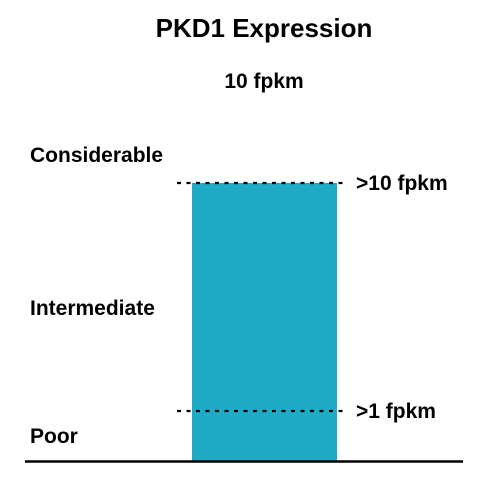 The height and width of the screenshot is (480, 480). Describe the element at coordinates (264, 28) in the screenshot. I see `chart-title: PKD1 Expression` at that location.